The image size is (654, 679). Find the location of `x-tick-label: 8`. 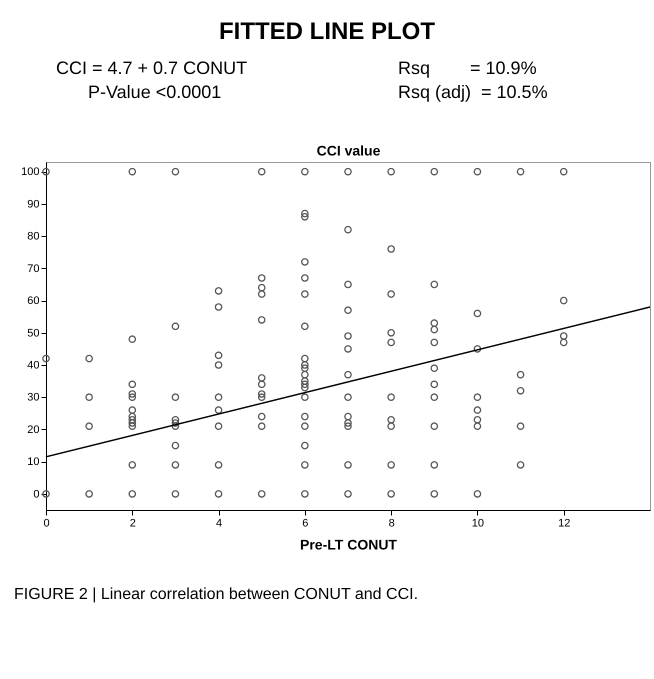

x-tick-label: 8 is located at coordinates (391, 524).